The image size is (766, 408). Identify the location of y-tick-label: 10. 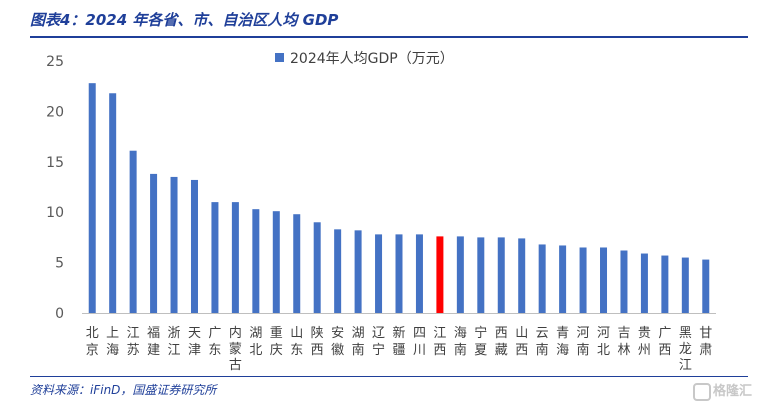
(55, 213).